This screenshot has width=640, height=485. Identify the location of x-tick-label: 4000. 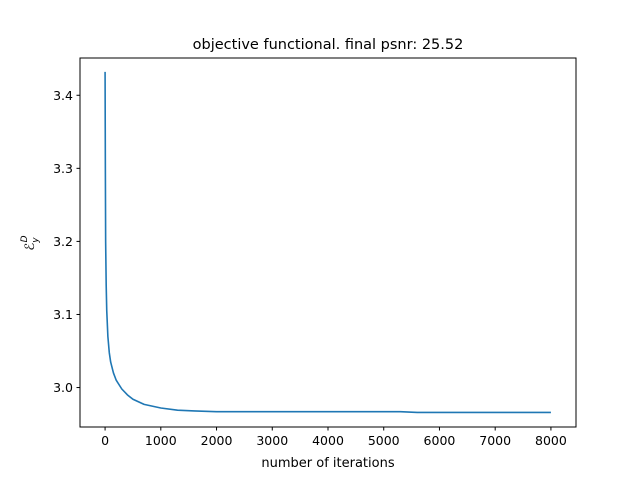
(328, 440).